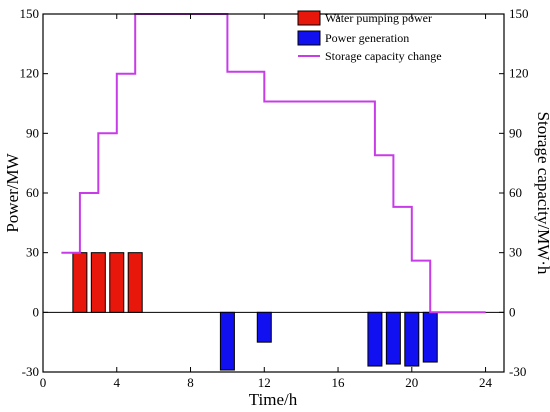  I want to click on x-axis-label: Time/h, so click(273, 399).